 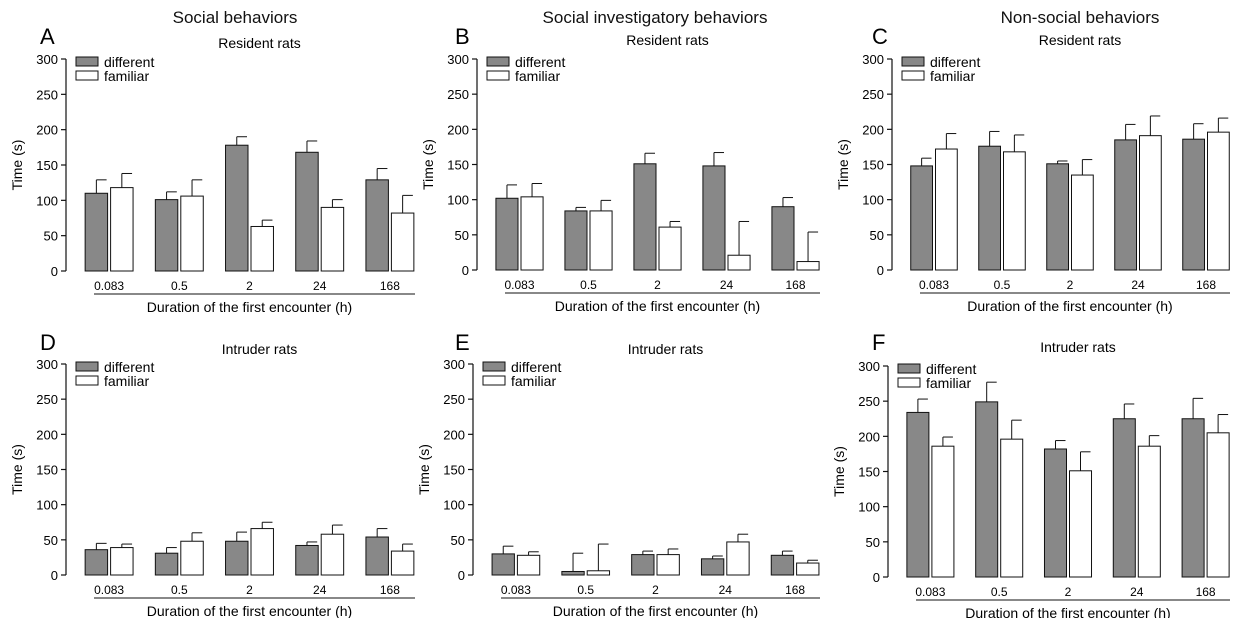 What do you see at coordinates (462, 342) in the screenshot?
I see `panel-letter-e: E` at bounding box center [462, 342].